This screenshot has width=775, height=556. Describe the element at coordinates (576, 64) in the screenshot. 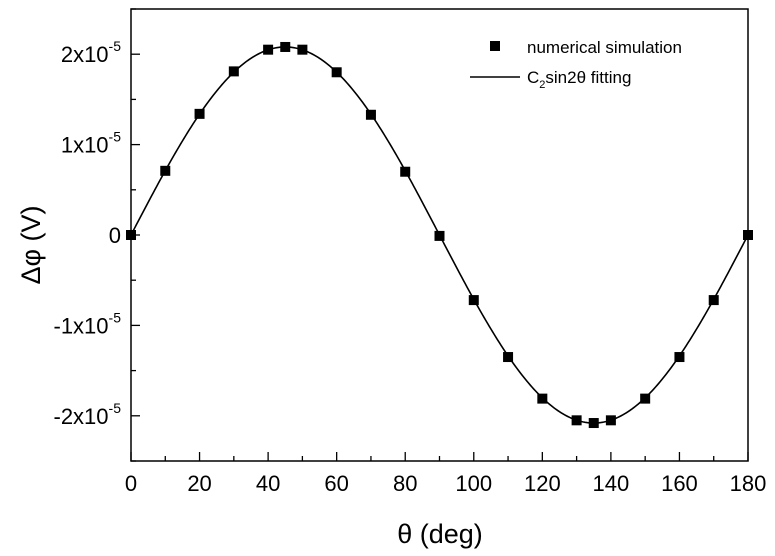

I see `legend: numerical simulation C2sin2θ fitting` at that location.